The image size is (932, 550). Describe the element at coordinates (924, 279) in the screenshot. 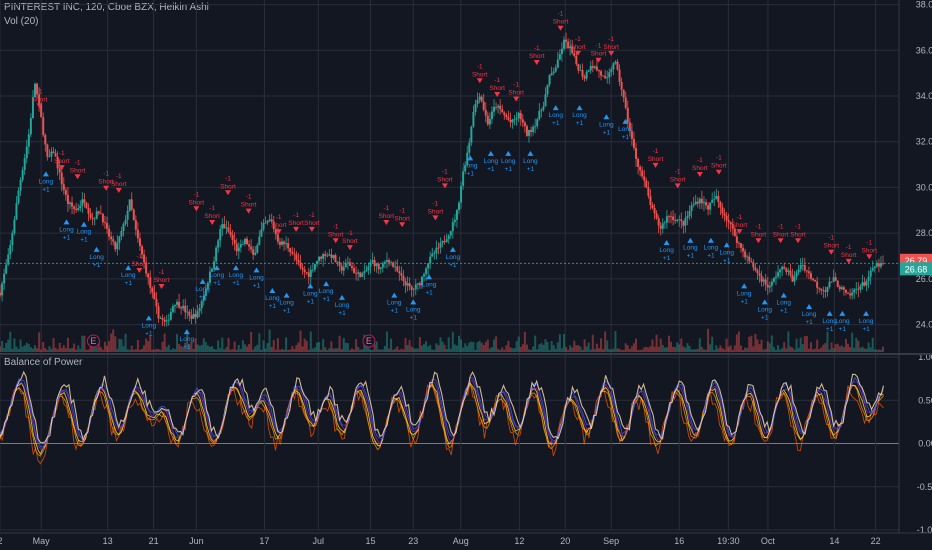

I see `price-axis-tick: 26.00` at that location.